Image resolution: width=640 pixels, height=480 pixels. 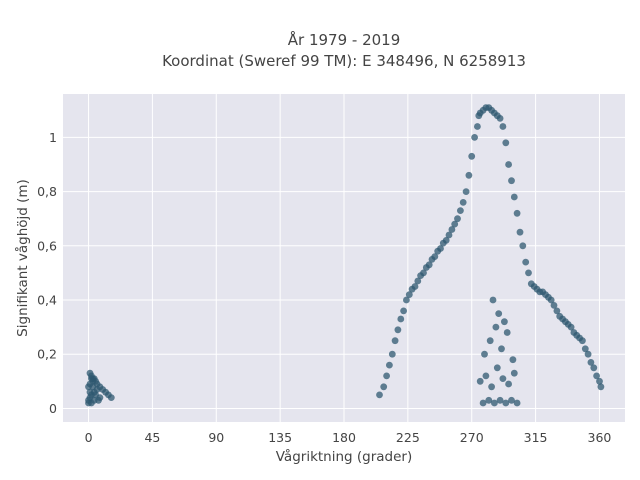 What do you see at coordinates (53, 137) in the screenshot?
I see `y-tick-label: 1` at bounding box center [53, 137].